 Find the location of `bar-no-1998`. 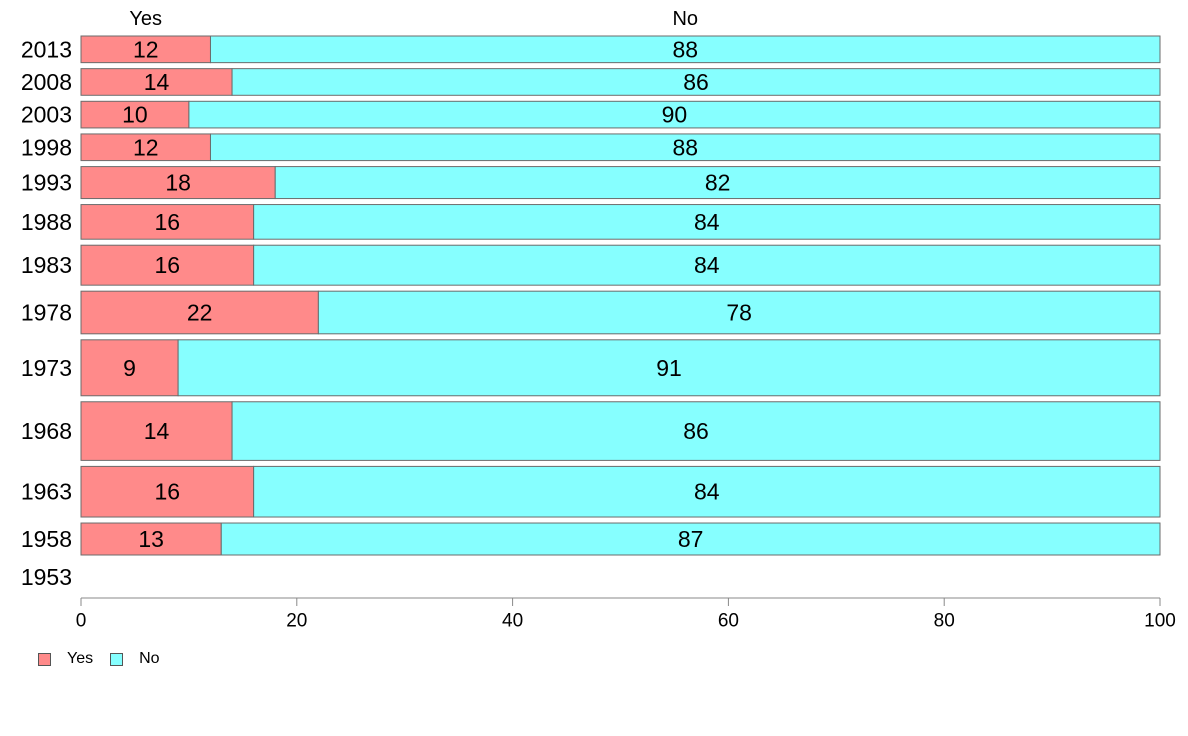

bar-no-1998 is located at coordinates (685, 147).